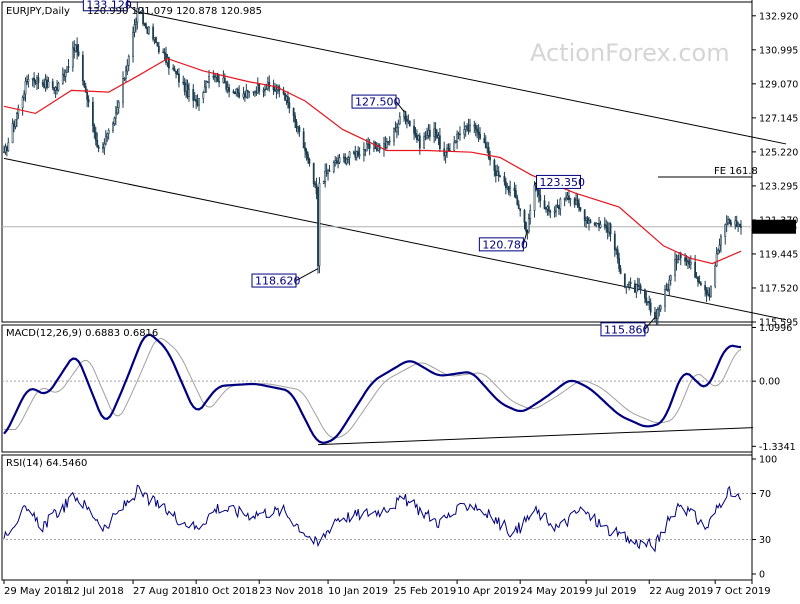 Image resolution: width=800 pixels, height=604 pixels. I want to click on x-tick-label: 12 Jul 2018, so click(95, 591).